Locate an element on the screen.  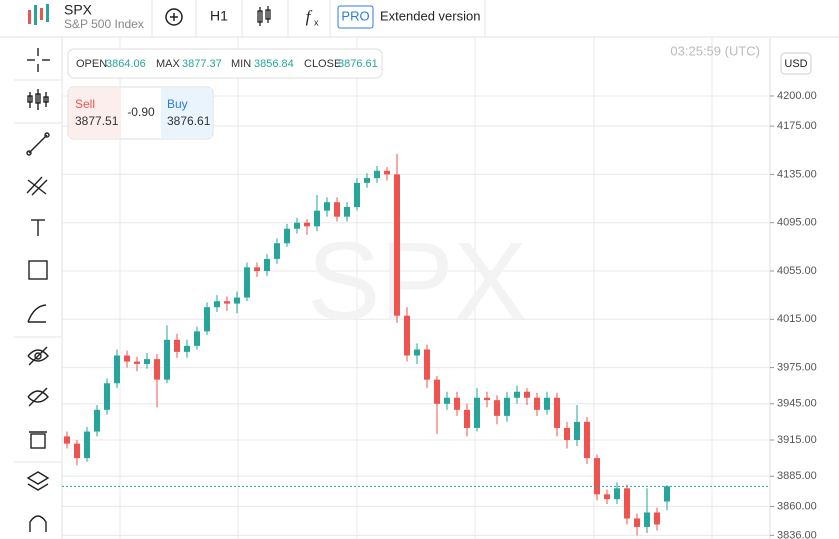
max-label: MAX is located at coordinates (168, 64).